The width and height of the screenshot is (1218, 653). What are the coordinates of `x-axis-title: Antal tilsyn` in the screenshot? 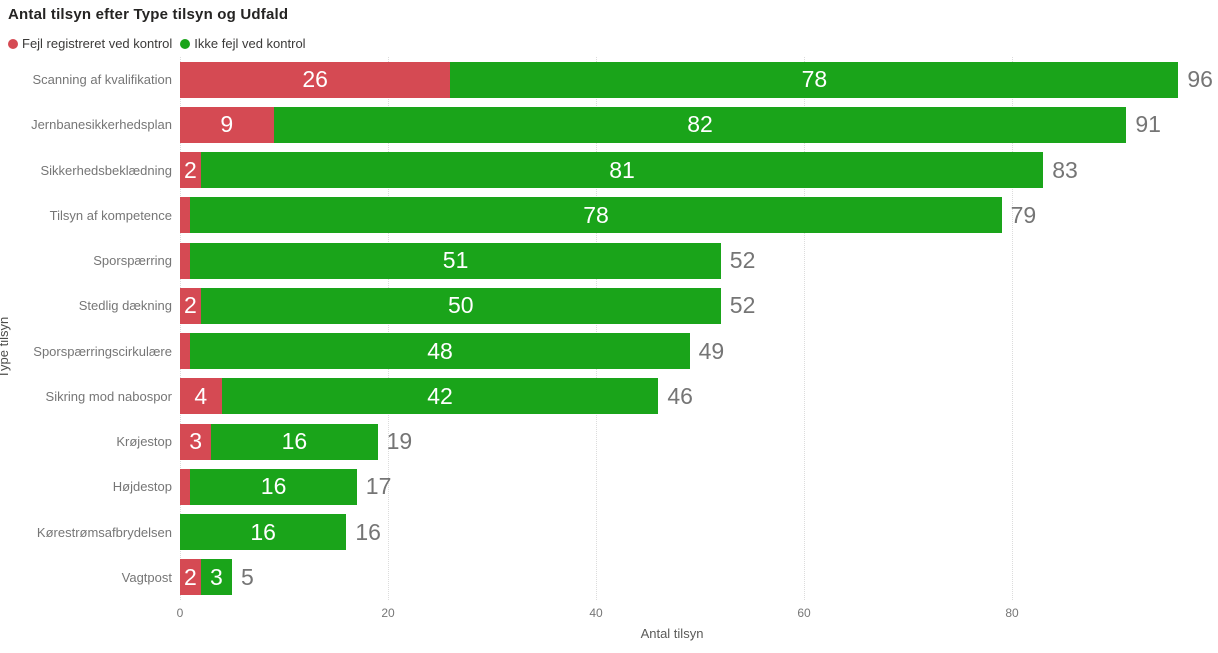 It's located at (672, 633).